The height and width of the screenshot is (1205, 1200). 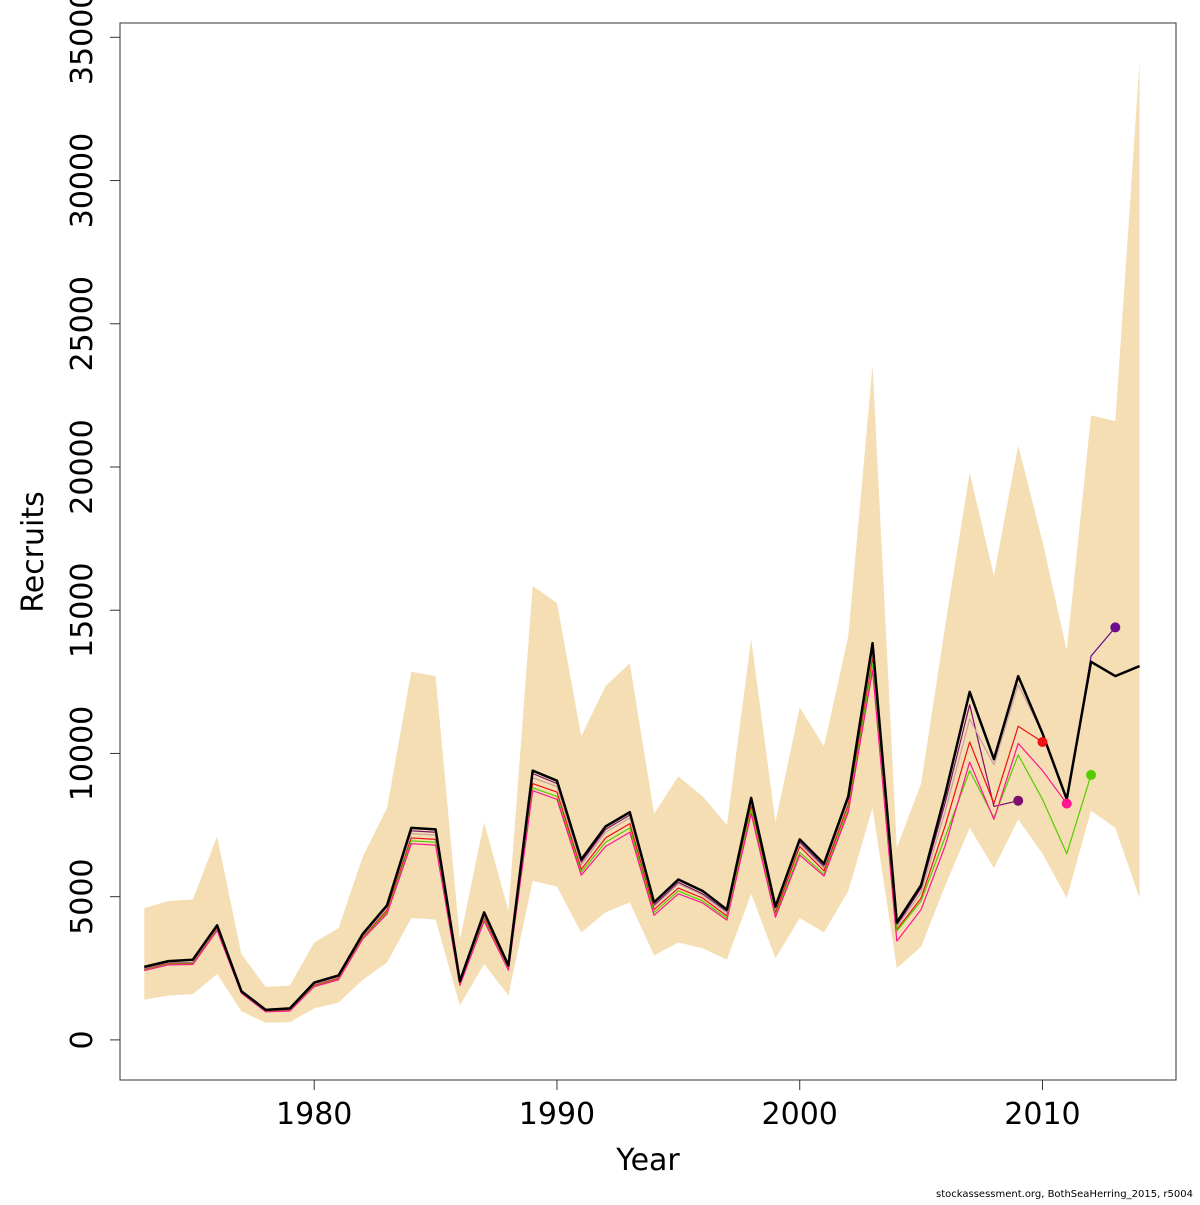 I want to click on endpoint-markers-layer, so click(x=1067, y=715).